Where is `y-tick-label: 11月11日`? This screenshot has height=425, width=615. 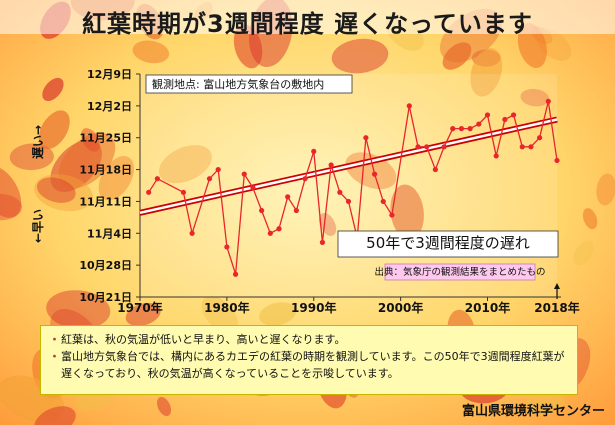
y-tick-label: 11月11日 is located at coordinates (105, 201).